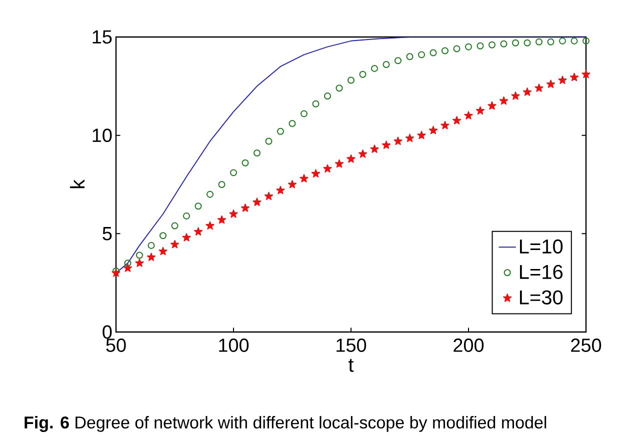  What do you see at coordinates (351, 345) in the screenshot?
I see `x-tick-label: 150` at bounding box center [351, 345].